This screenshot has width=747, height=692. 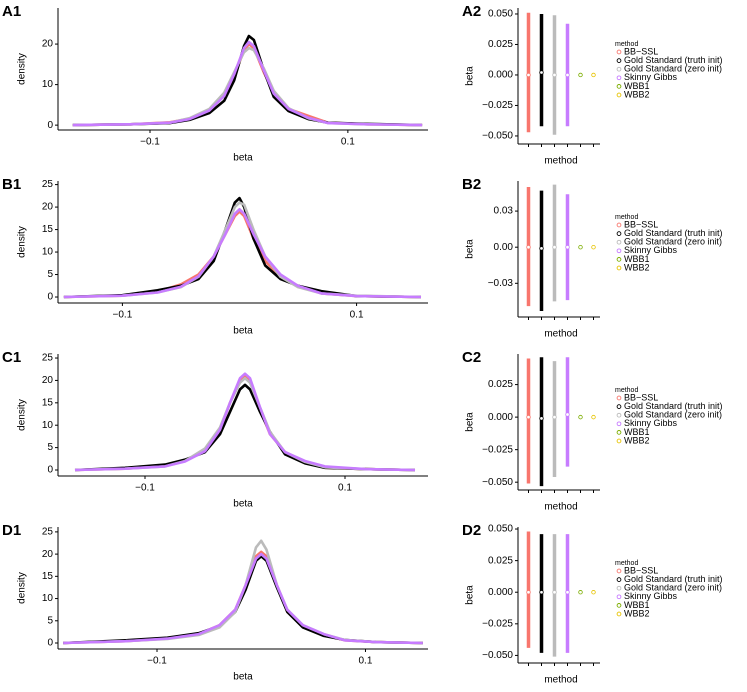 I want to click on y-tick-label: −0.03, so click(x=501, y=283).